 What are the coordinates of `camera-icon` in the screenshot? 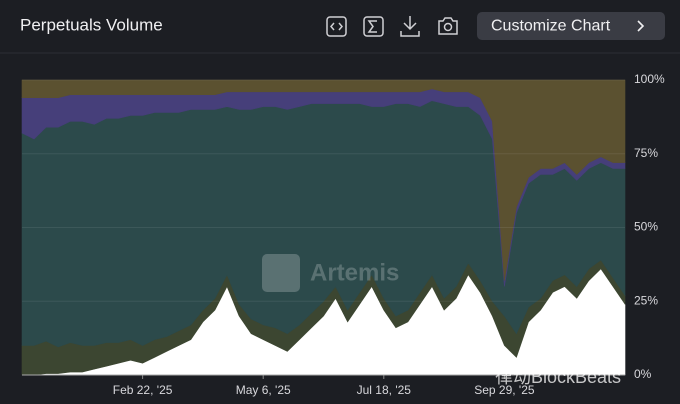 It's located at (448, 26).